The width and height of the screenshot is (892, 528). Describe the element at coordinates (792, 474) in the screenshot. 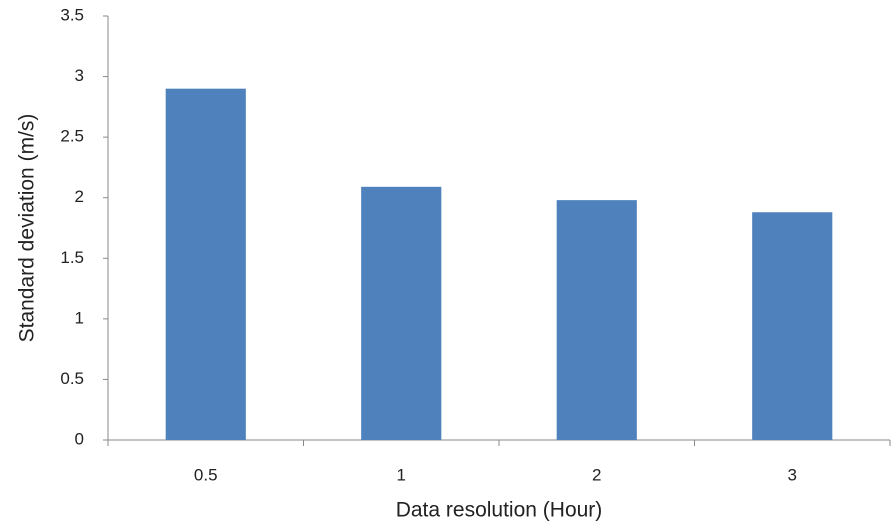

I see `x-tick-label: 3` at that location.